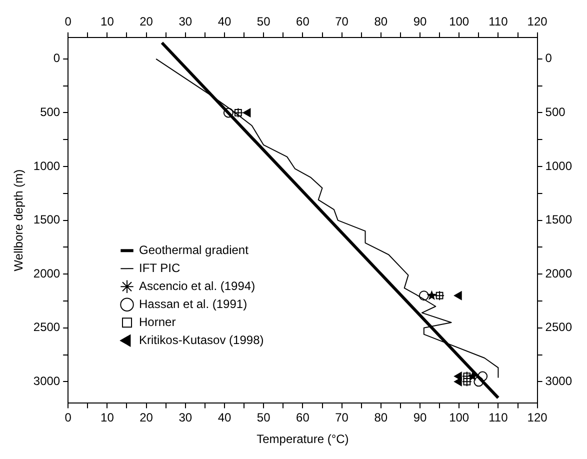  Describe the element at coordinates (46, 165) in the screenshot. I see `y-tick-label: 1000` at that location.